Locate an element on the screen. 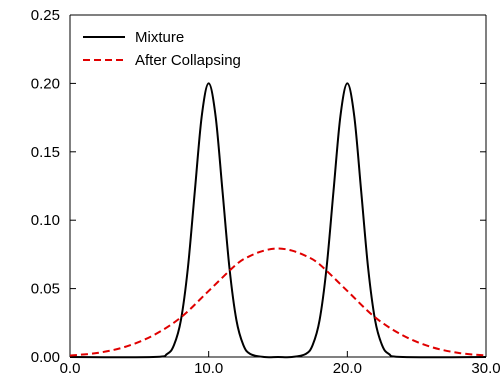 This screenshot has height=386, width=504. y-tick-label: 0.10 is located at coordinates (45, 220).